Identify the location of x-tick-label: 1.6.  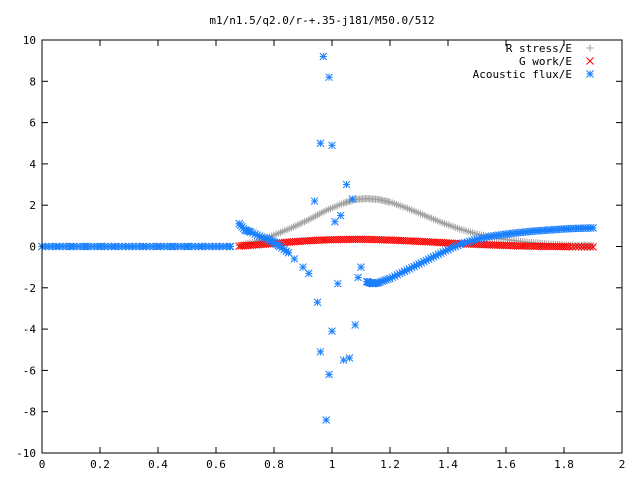
(506, 464).